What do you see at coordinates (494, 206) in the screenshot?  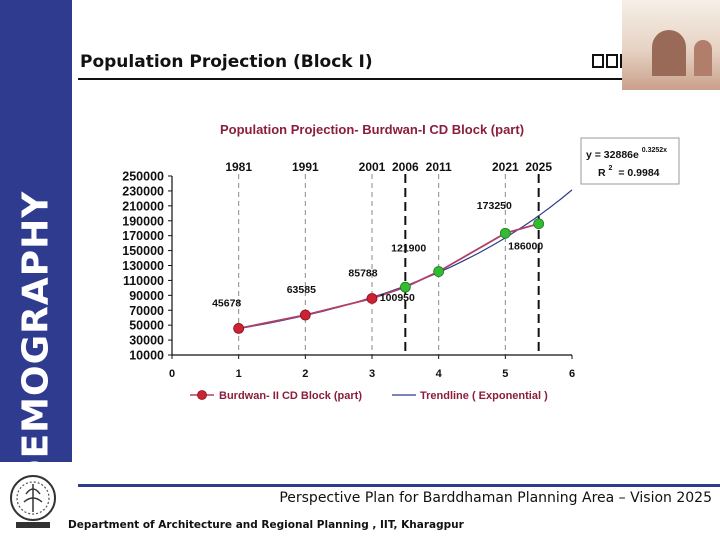 I see `data-label: 173250` at bounding box center [494, 206].